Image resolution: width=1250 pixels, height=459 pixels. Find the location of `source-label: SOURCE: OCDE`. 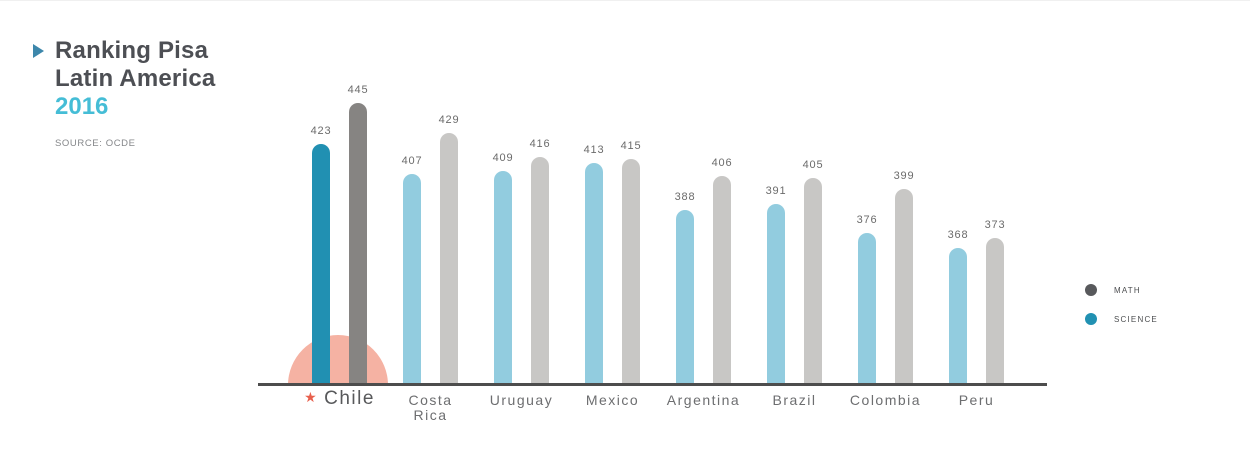

source-label: SOURCE: OCDE is located at coordinates (95, 143).